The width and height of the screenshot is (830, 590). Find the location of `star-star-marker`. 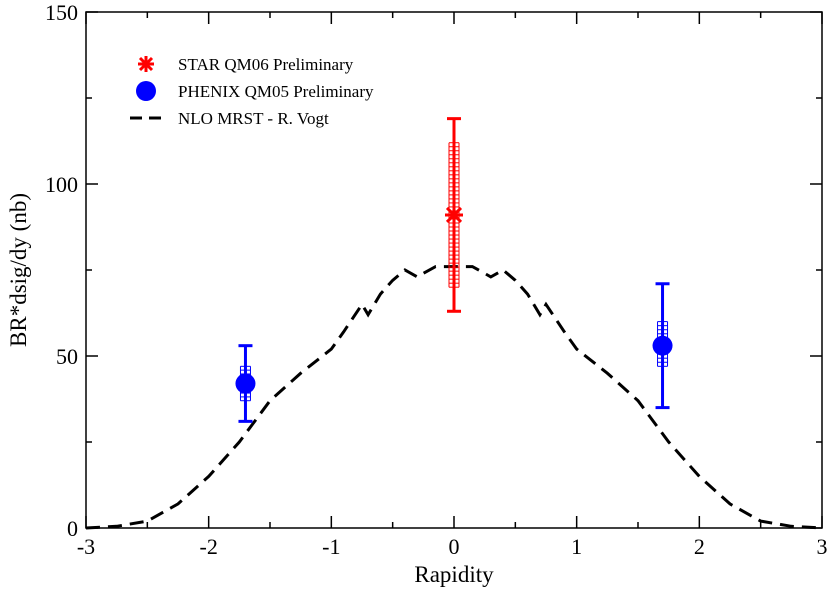

star-star-marker is located at coordinates (454, 214).